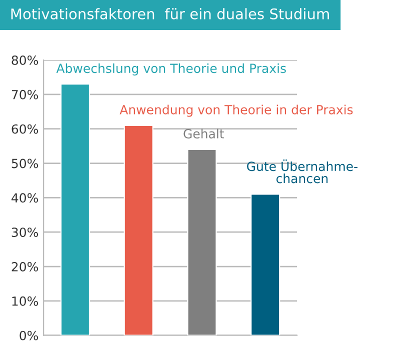  Describe the element at coordinates (25, 163) in the screenshot. I see `y-tick-label: 50%` at that location.